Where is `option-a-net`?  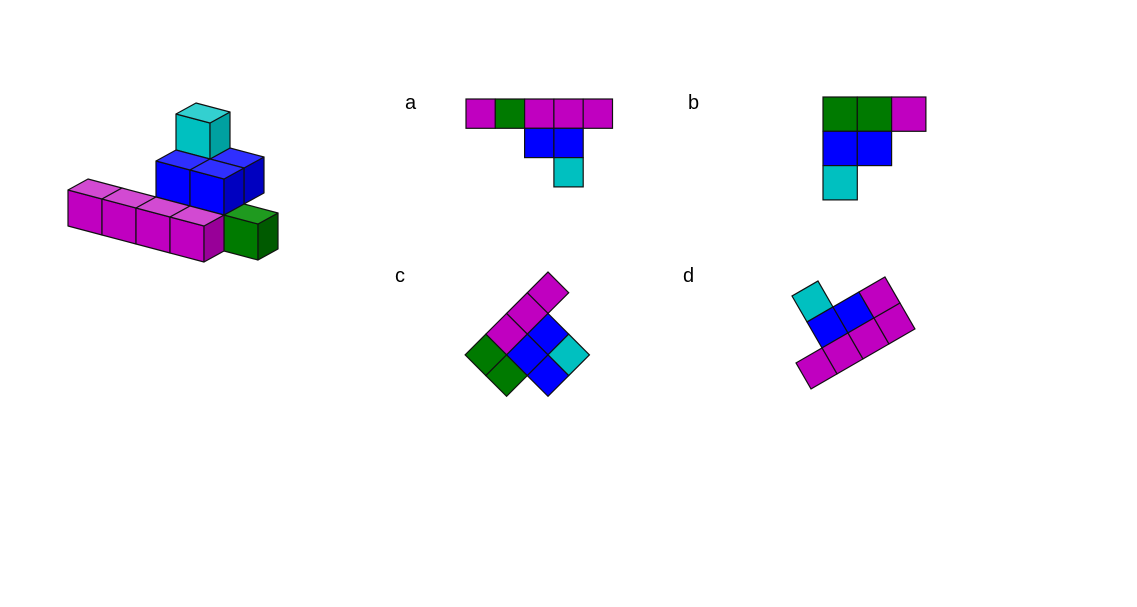
option-a-net is located at coordinates (539, 143).